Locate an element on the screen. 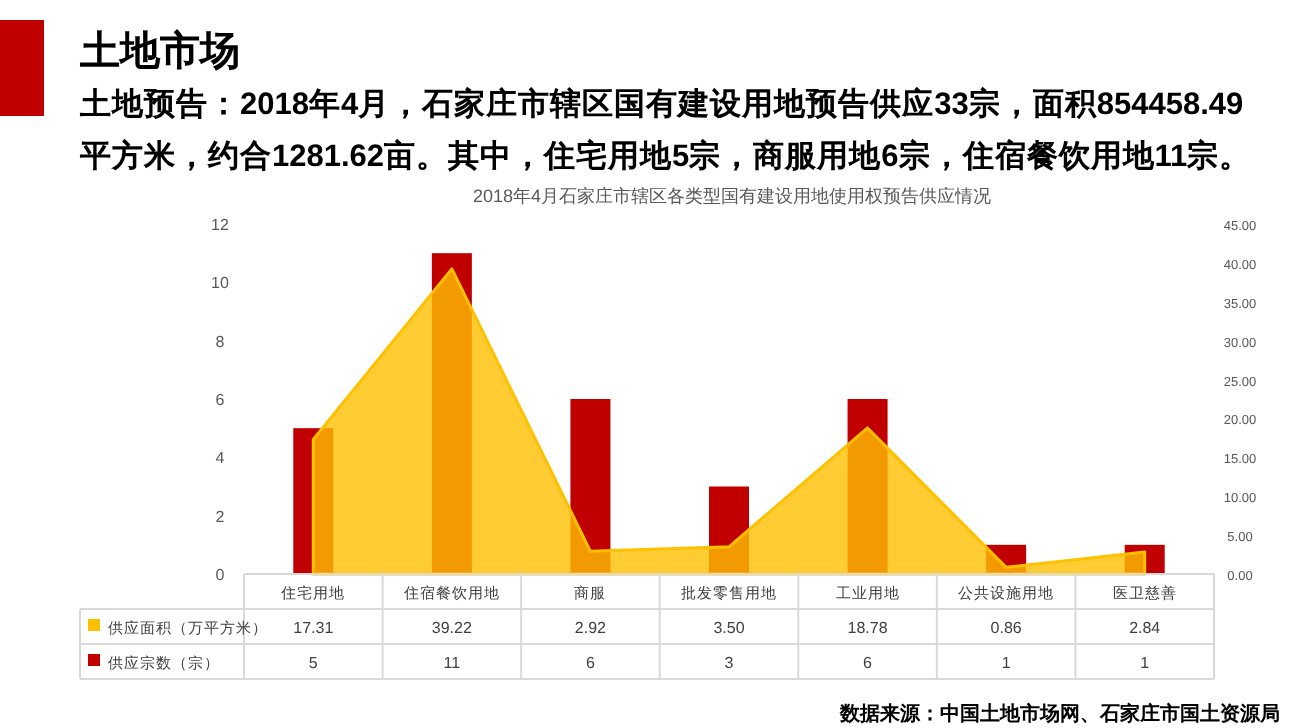 The width and height of the screenshot is (1300, 728). text: 2018年4月石家庄市辖区各类型国有建设用地使用权预告供应情况 is located at coordinates (732, 196).